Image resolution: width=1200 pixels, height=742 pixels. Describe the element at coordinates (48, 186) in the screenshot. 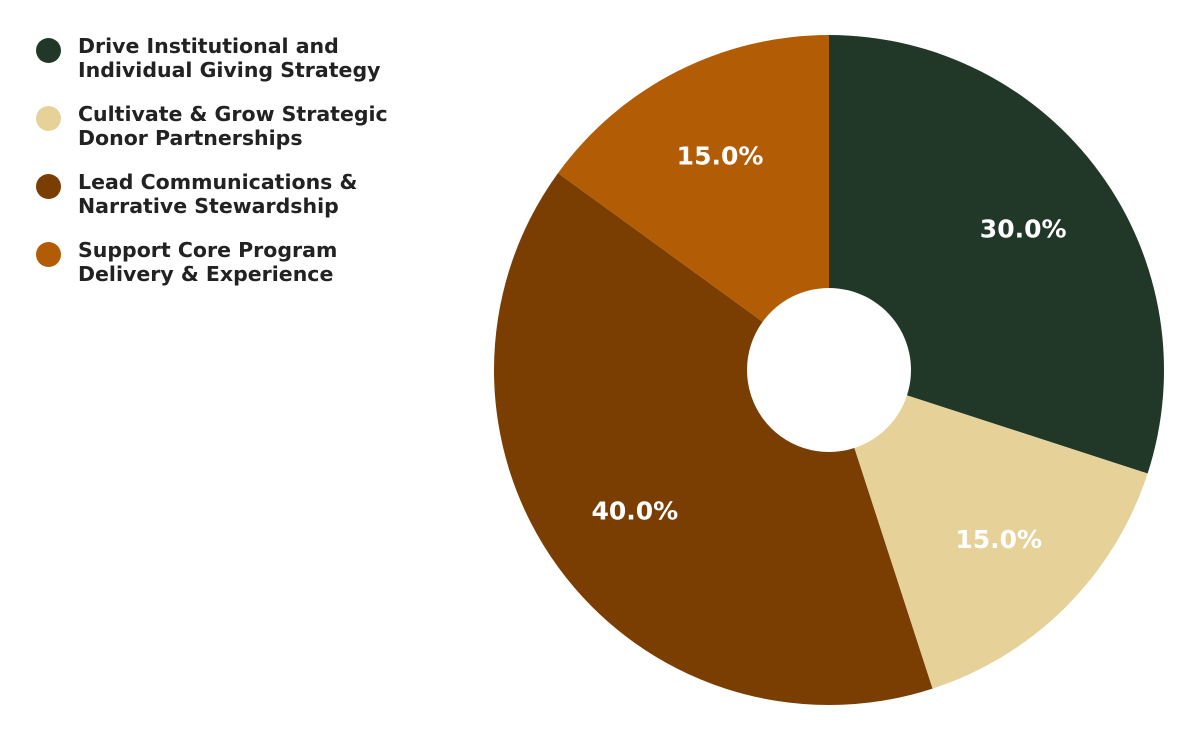

I see `legend-swatch-communications` at that location.